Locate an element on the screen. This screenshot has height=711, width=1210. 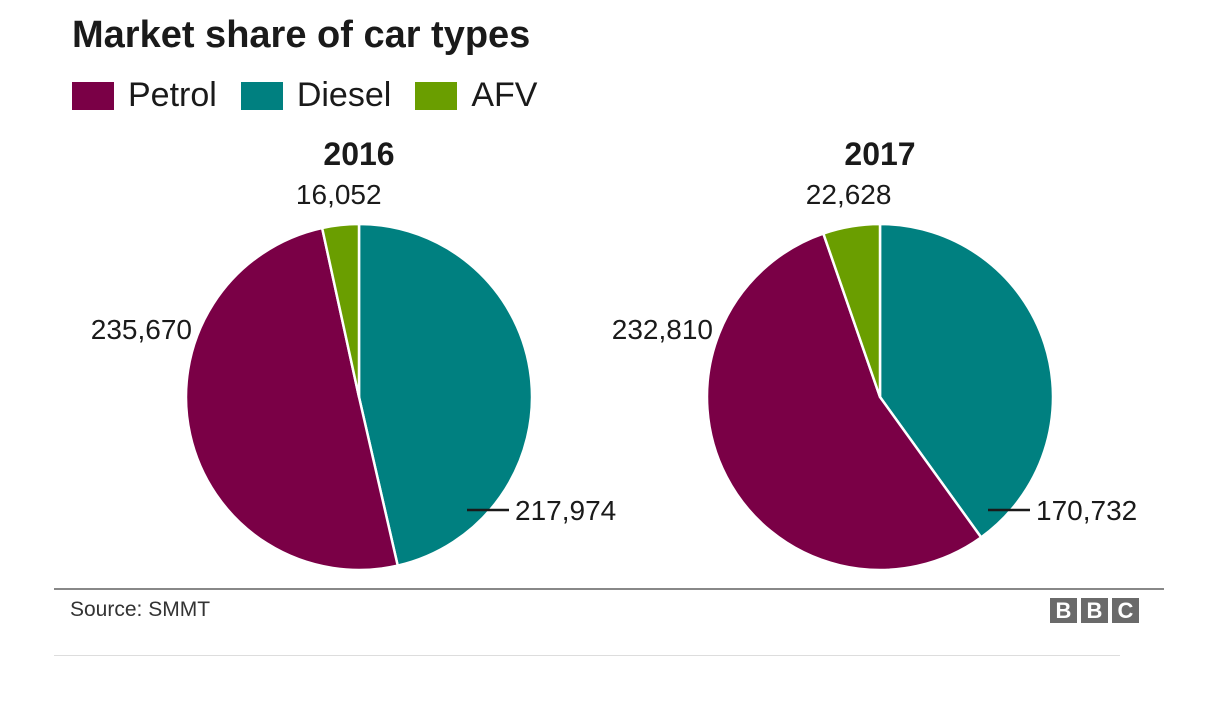
legend: Petrol Diesel AFV is located at coordinates (316, 95).